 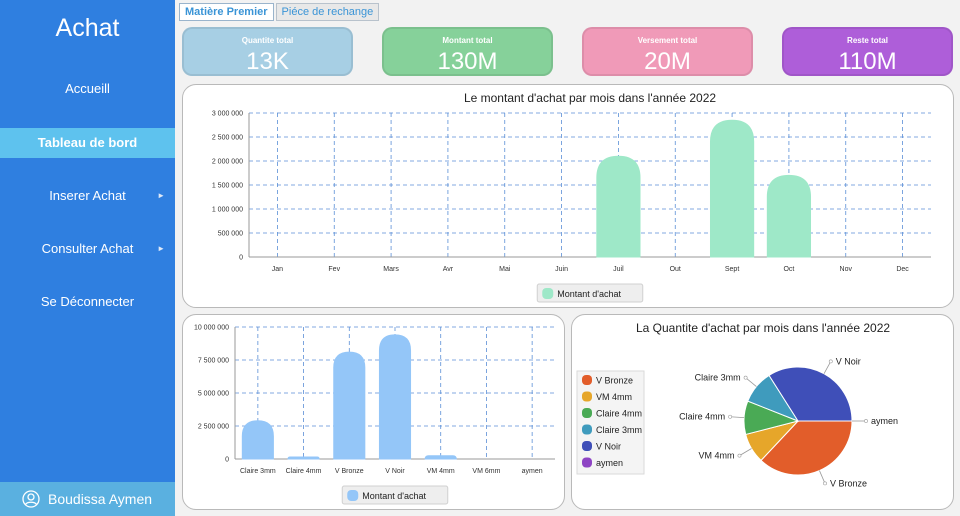 I want to click on y-tick-label: 2 000 000, so click(x=227, y=162).